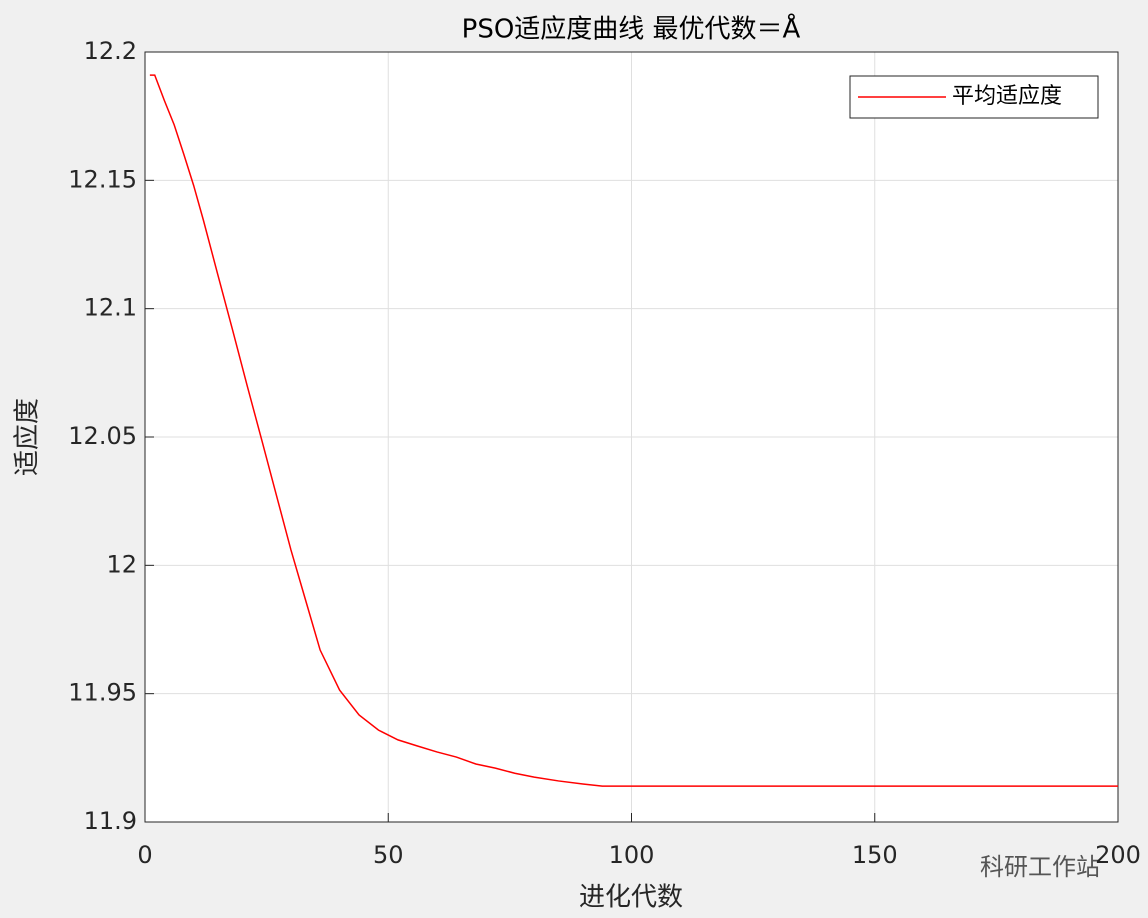 The width and height of the screenshot is (1148, 918). What do you see at coordinates (110, 821) in the screenshot?
I see `y-tick-label: 11.9` at bounding box center [110, 821].